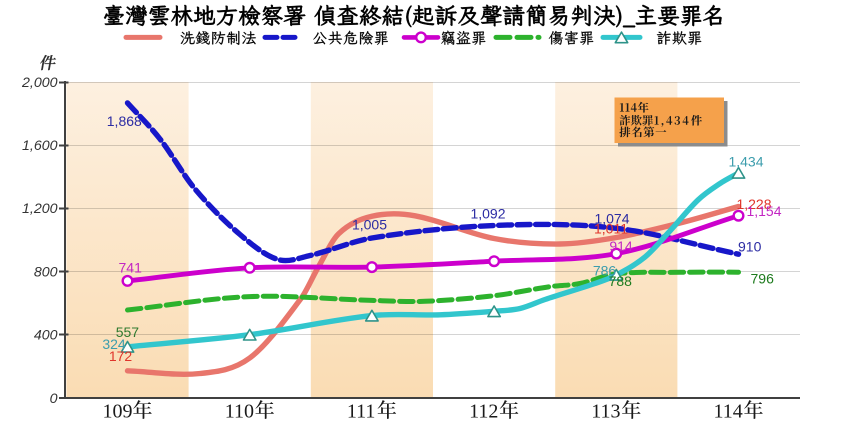 The width and height of the screenshot is (844, 427). Describe the element at coordinates (361, 411) in the screenshot. I see `svg-text: 111` at that location.